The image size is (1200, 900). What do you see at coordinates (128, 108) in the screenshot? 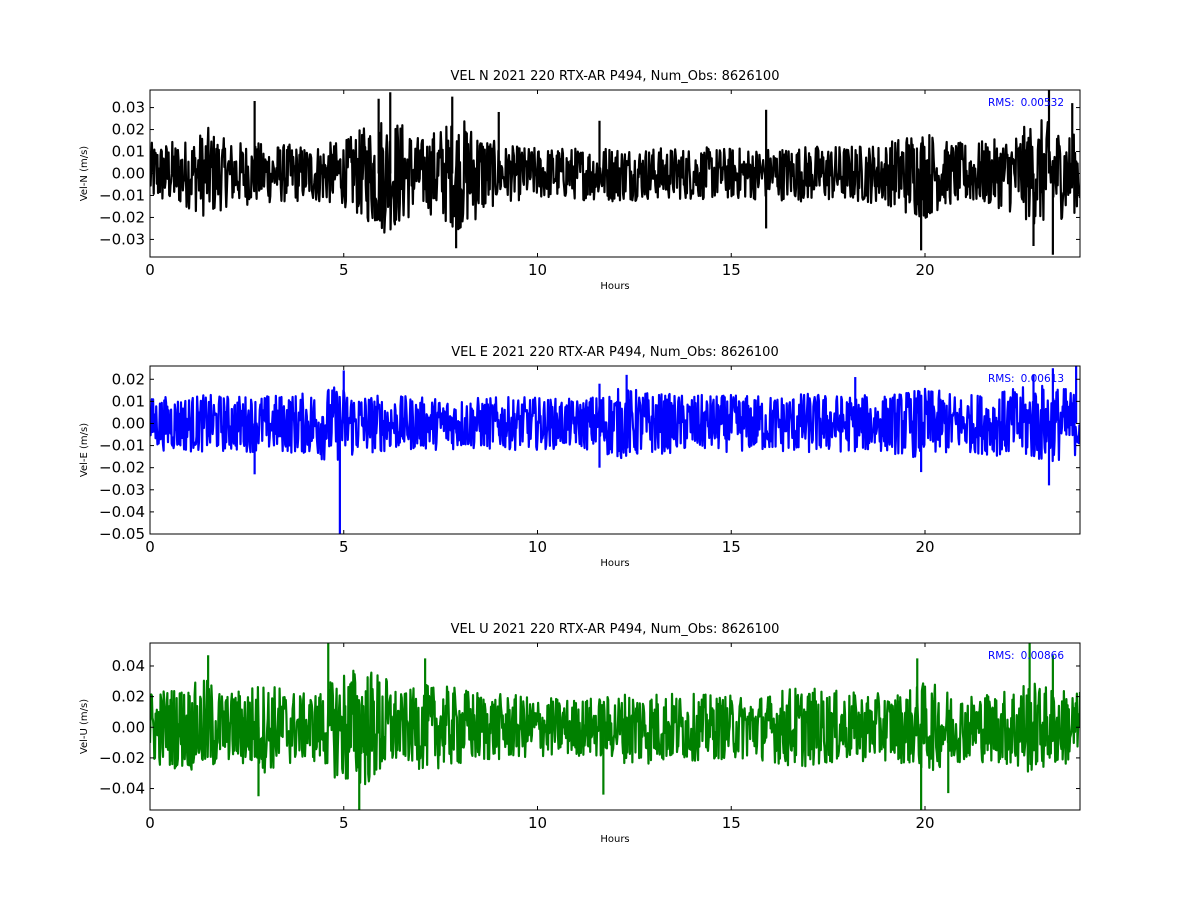
I see `ytick-label: 0.03` at bounding box center [128, 108].